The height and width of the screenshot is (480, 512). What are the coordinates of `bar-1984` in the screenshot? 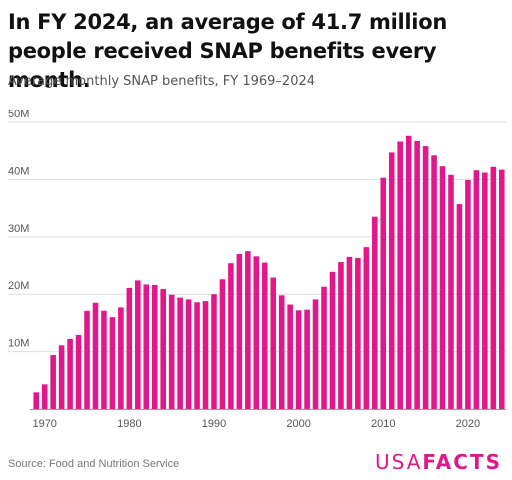 It's located at (163, 349).